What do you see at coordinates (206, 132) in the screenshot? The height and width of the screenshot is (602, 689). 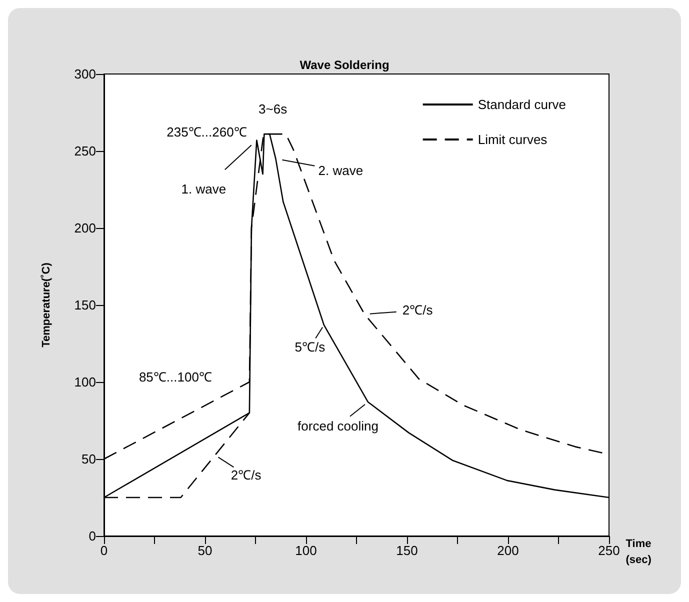 I see `annotation: 235℃...260℃` at bounding box center [206, 132].